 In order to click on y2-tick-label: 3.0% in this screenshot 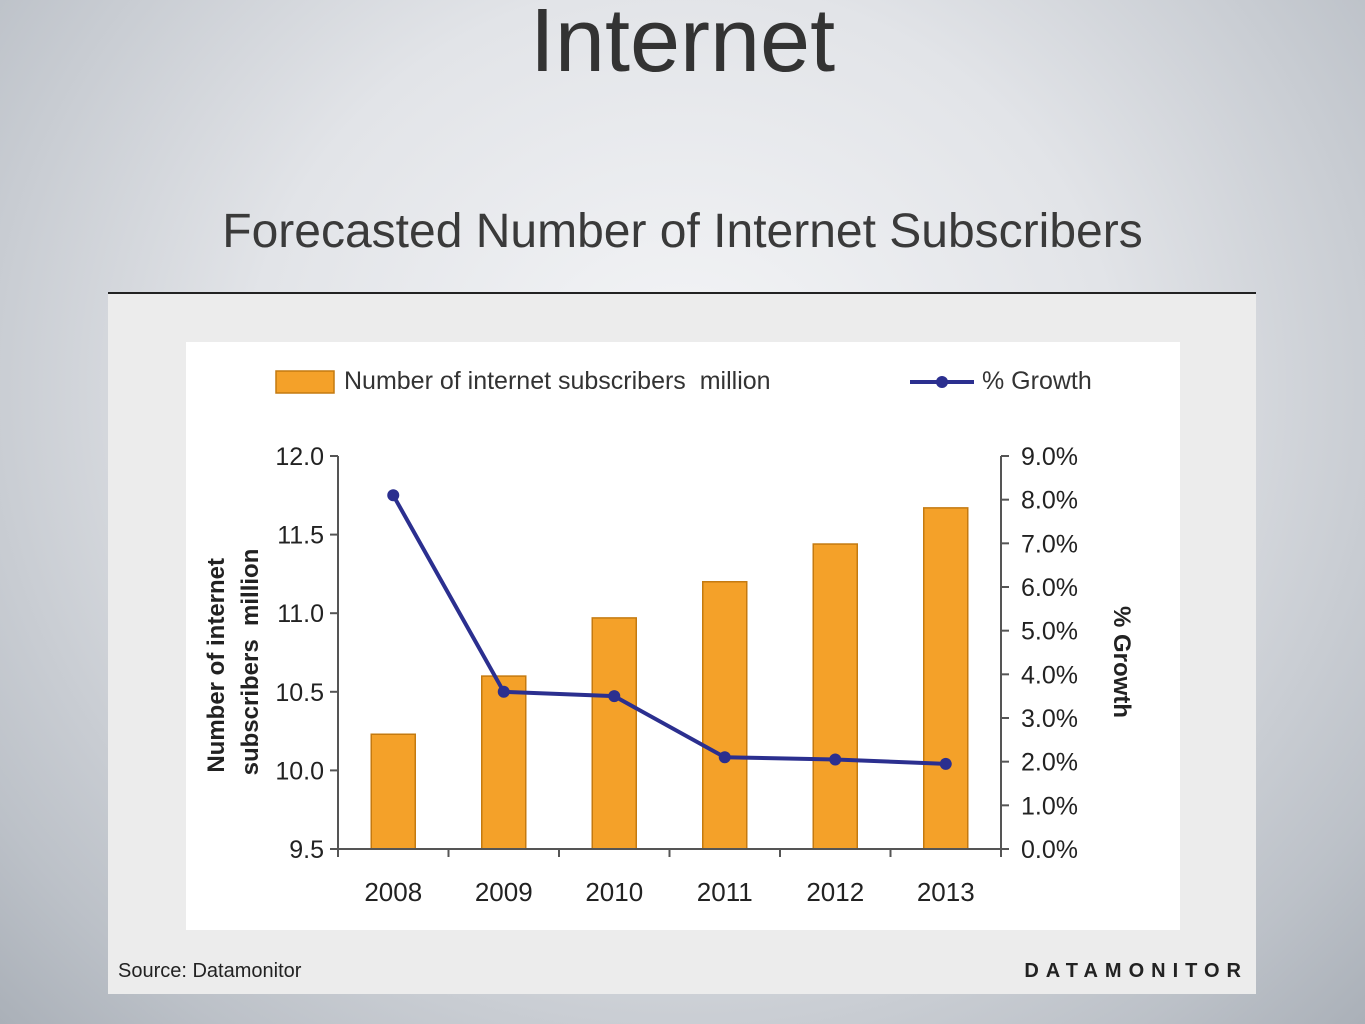, I will do `click(1049, 719)`.